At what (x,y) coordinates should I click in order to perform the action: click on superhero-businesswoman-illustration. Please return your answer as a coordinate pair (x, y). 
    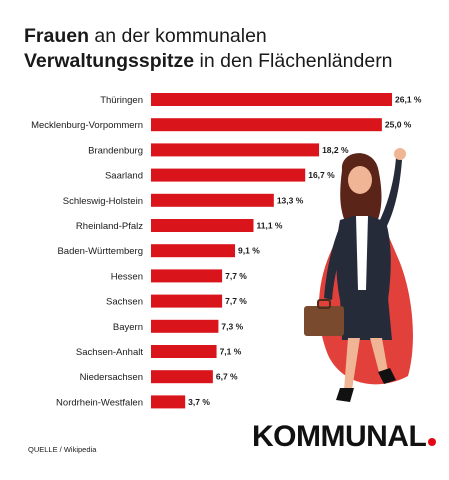
    Looking at the image, I should click on (358, 275).